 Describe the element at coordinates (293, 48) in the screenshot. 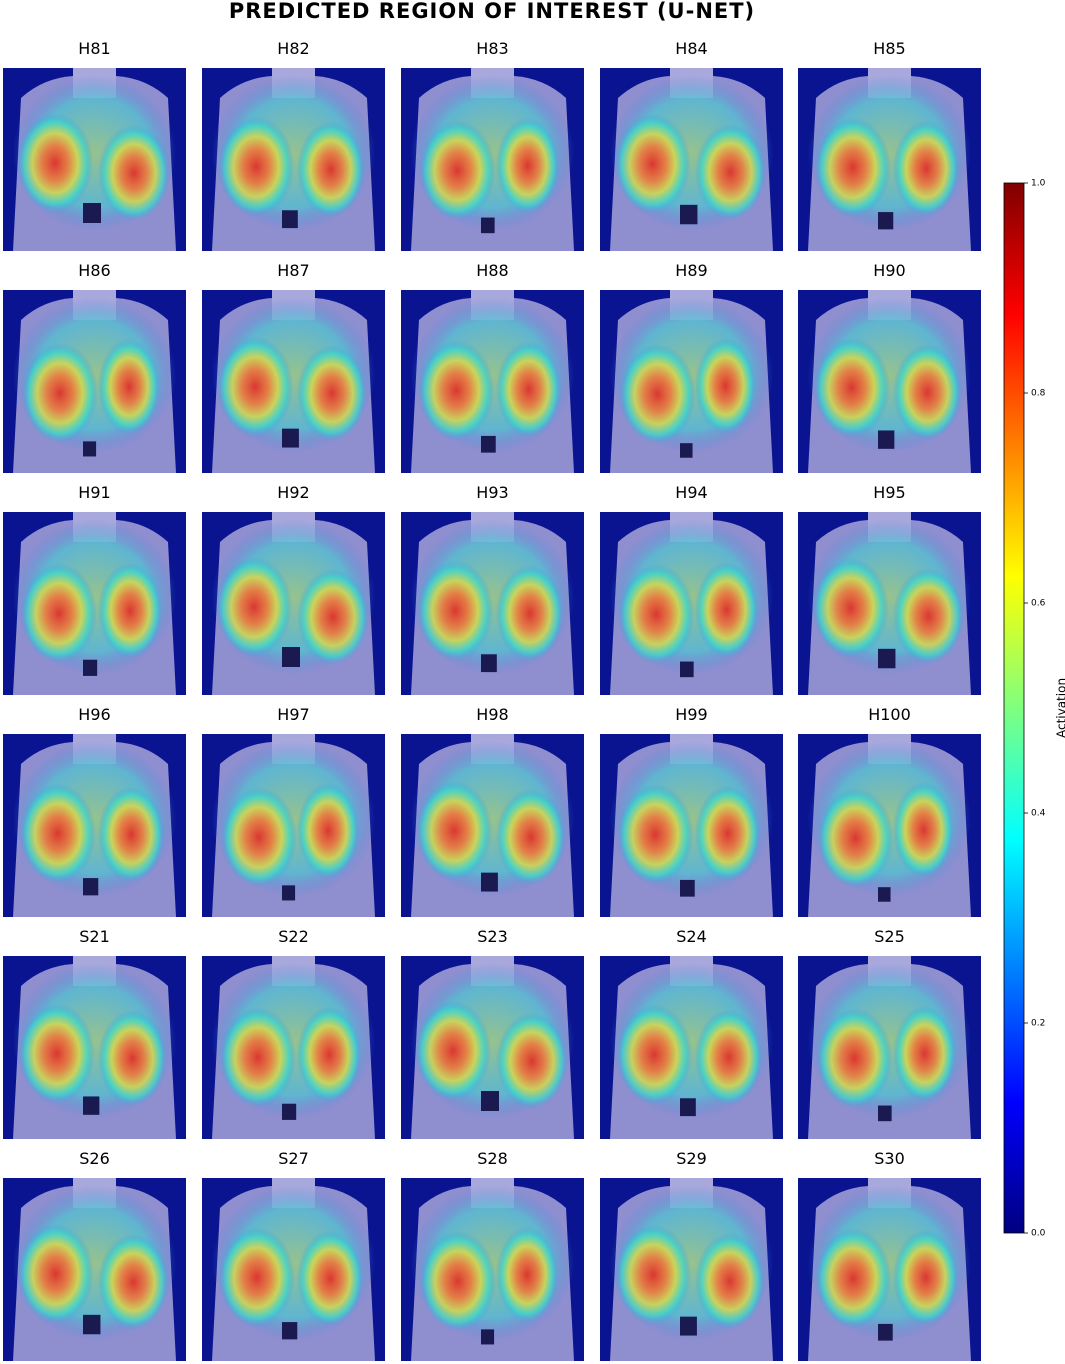

I see `panel-label: H82` at that location.